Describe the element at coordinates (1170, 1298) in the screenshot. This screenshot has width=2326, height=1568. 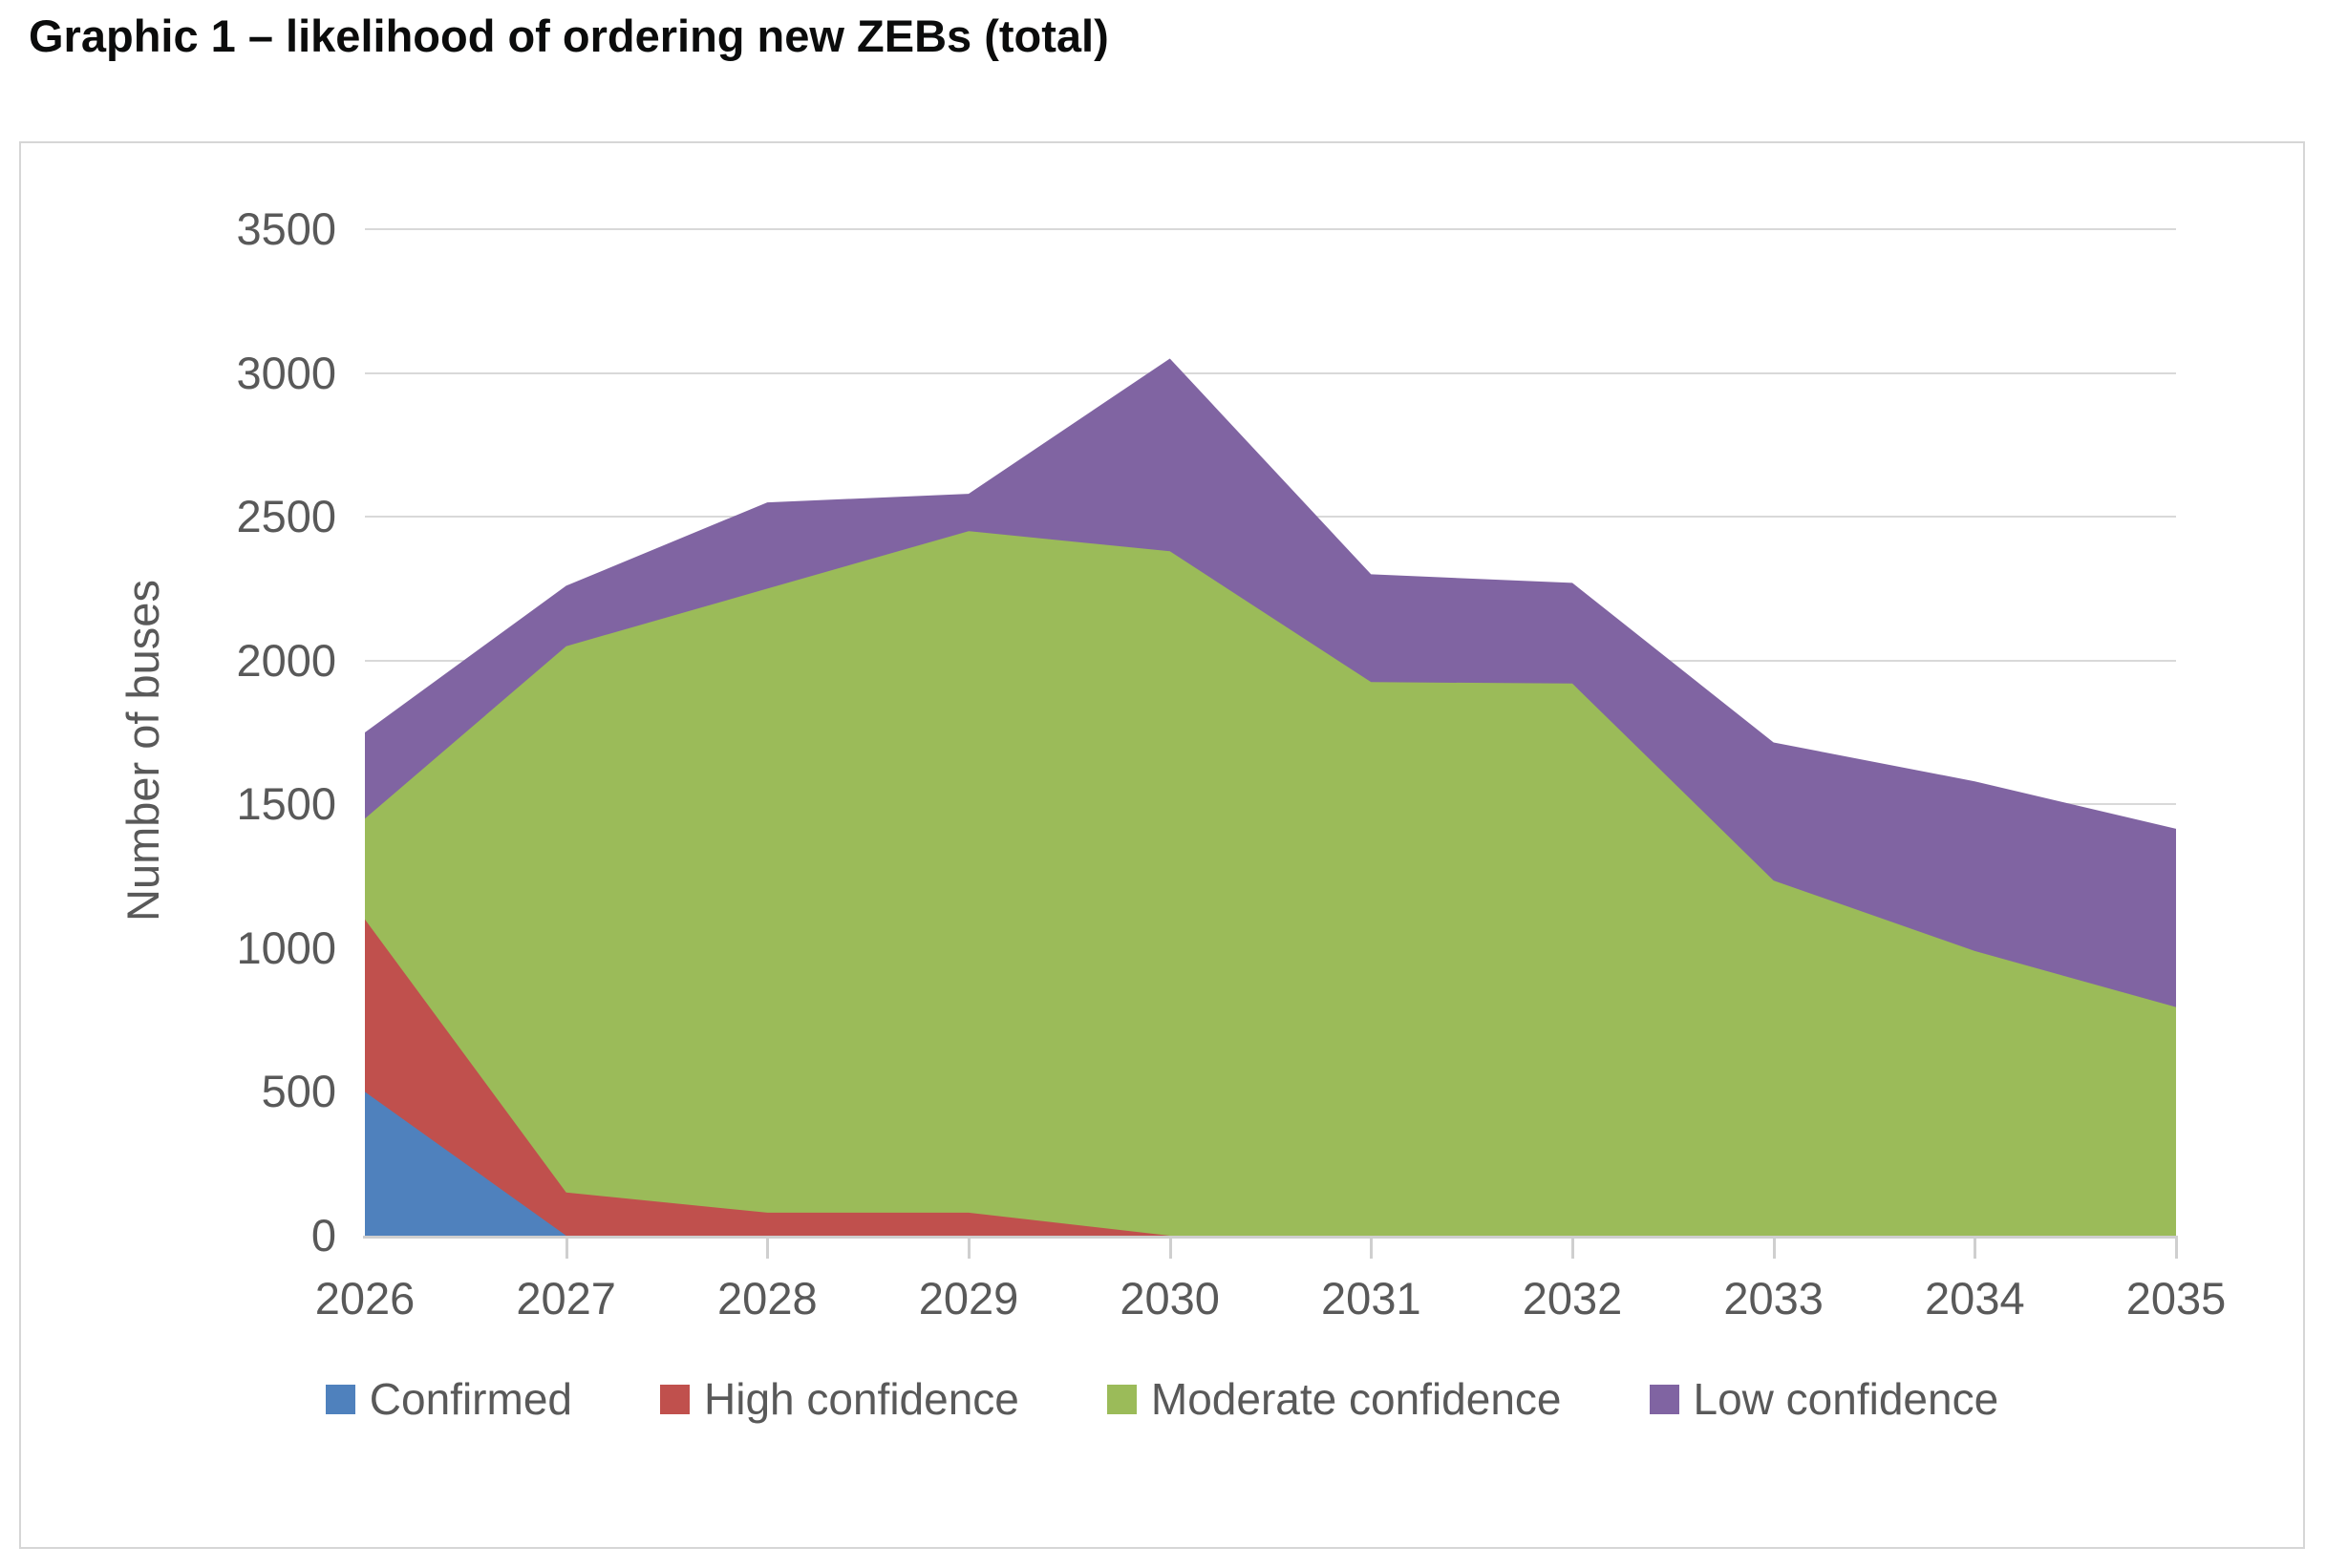
I see `x-tick-label-2030: 2030` at that location.